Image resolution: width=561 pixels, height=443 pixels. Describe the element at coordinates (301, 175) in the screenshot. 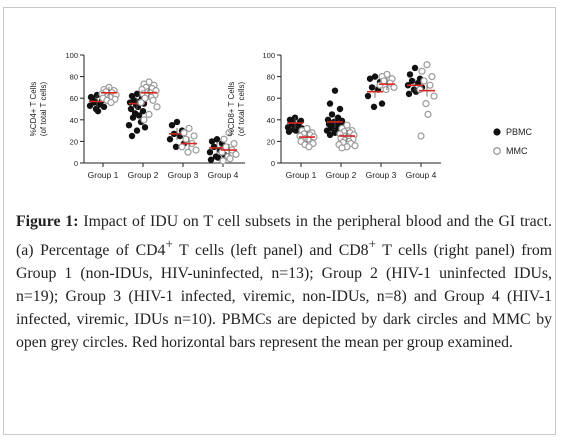

I see `x-tick-label: Group 1` at that location.